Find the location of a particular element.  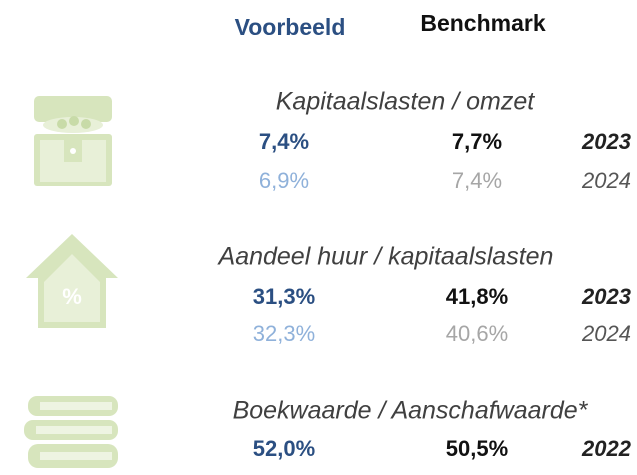

kpi-value: 32,3% is located at coordinates (284, 333).